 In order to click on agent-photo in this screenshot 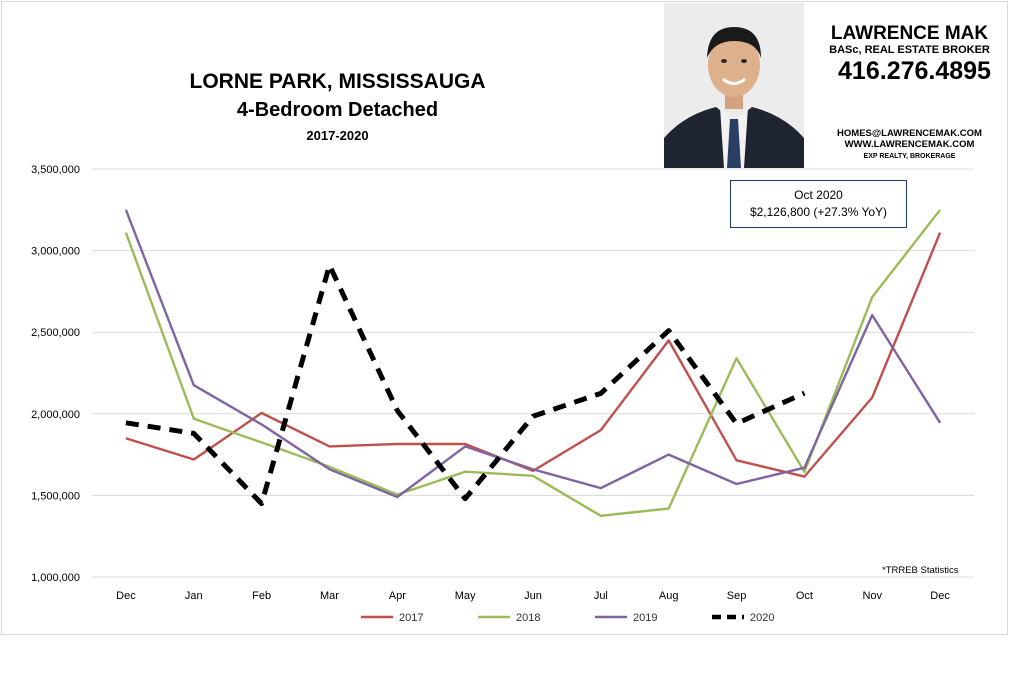, I will do `click(734, 85)`.